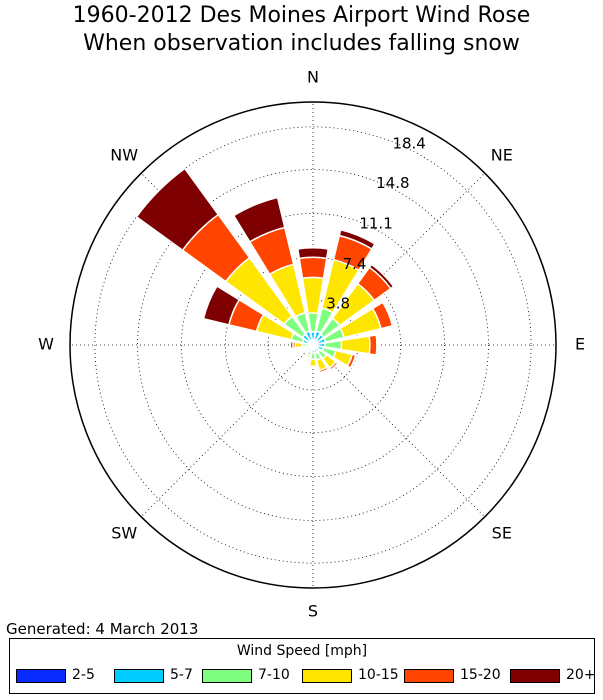  What do you see at coordinates (388, 313) in the screenshot?
I see `bar-segment-ene-20+` at bounding box center [388, 313].